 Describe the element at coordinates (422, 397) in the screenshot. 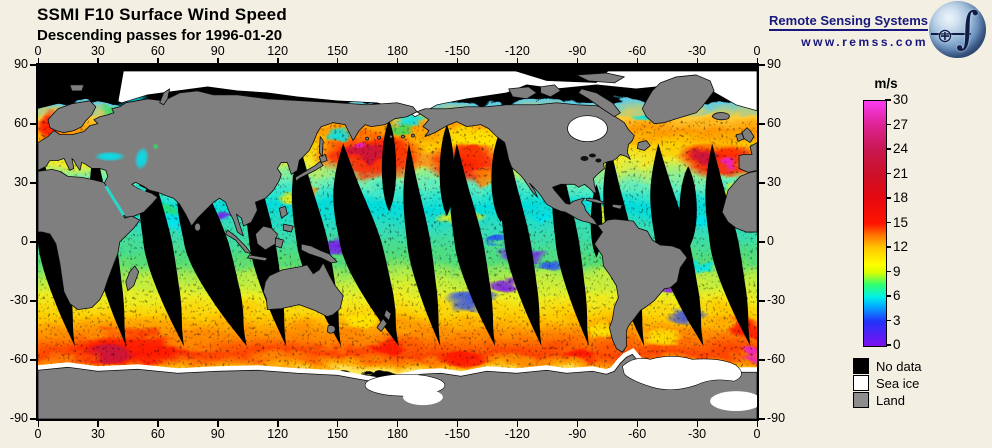

I see `ross-ice-tail` at that location.